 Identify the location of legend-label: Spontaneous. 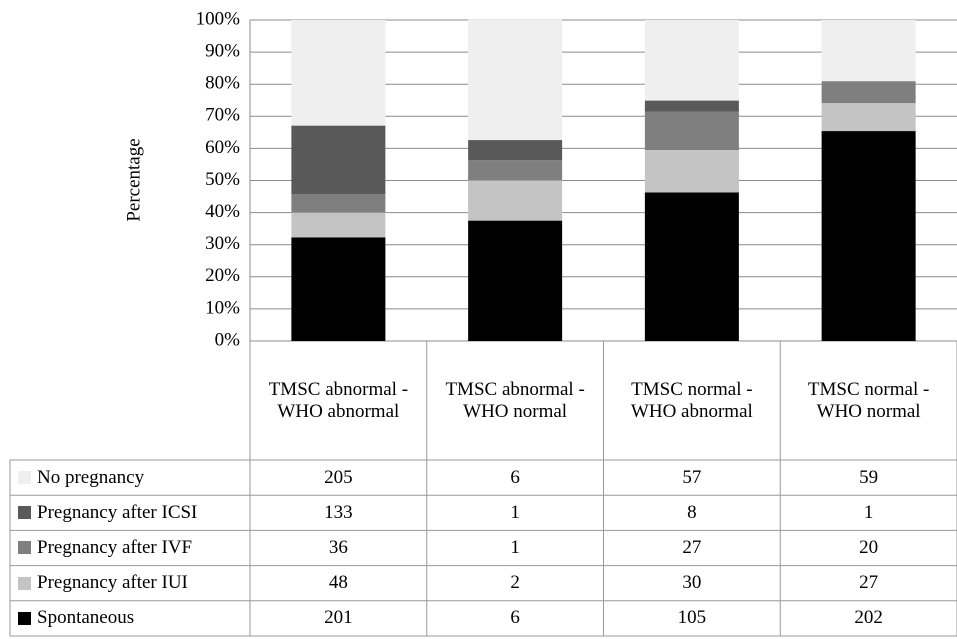
(86, 618).